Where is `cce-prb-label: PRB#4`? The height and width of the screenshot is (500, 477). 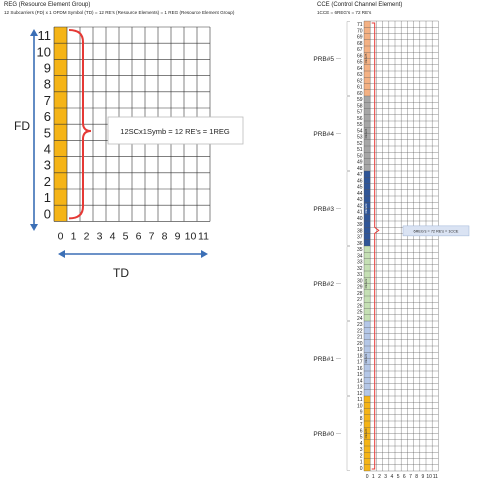
cce-prb-label: PRB#4 is located at coordinates (323, 134).